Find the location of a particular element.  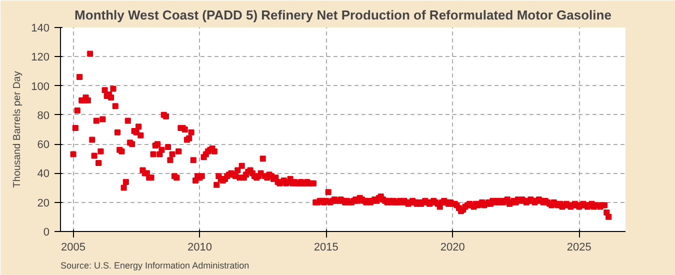

source-note: Source: U.S. Energy Information Administration is located at coordinates (155, 265).